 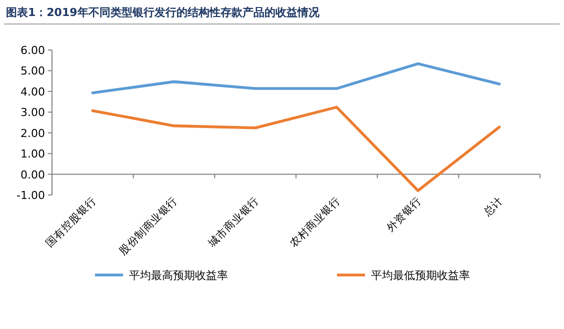 What do you see at coordinates (493, 207) in the screenshot?
I see `x-tick-label: 总计` at bounding box center [493, 207].